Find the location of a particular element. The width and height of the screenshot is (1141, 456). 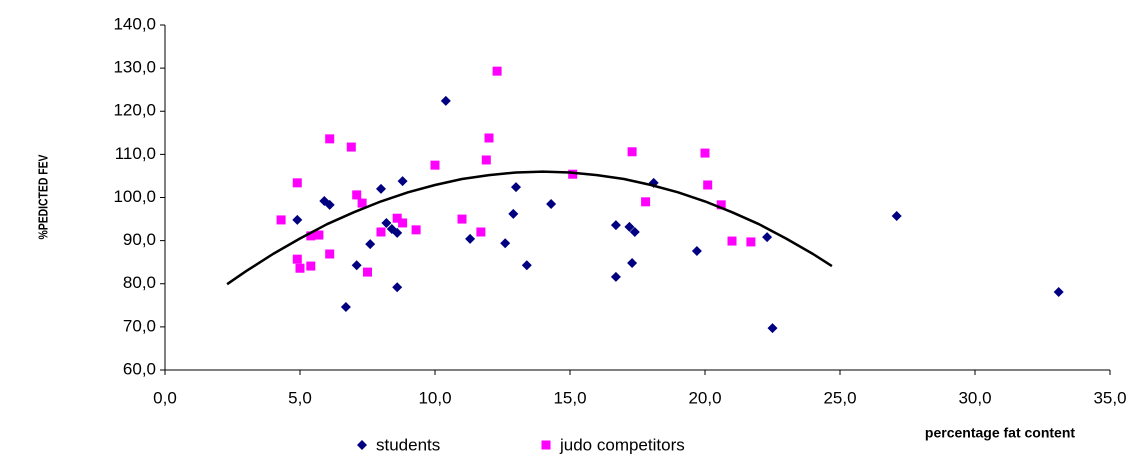

y-tick-label: 140,0 is located at coordinates (134, 23).